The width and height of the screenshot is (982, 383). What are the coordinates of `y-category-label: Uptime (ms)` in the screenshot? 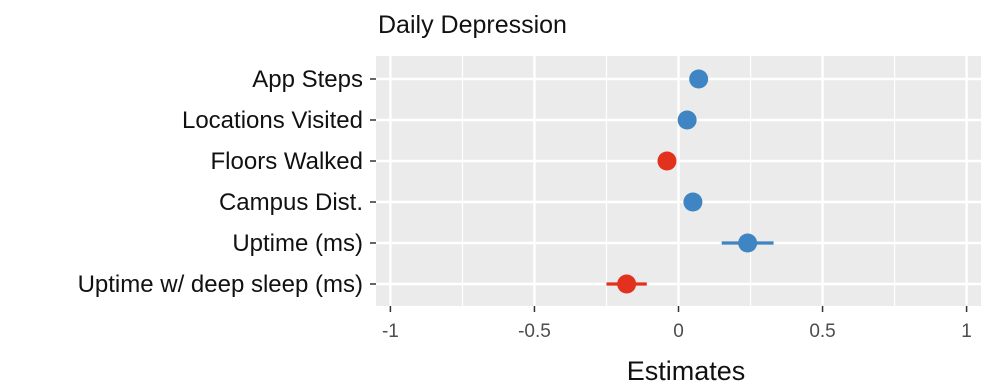 It's located at (297, 243).